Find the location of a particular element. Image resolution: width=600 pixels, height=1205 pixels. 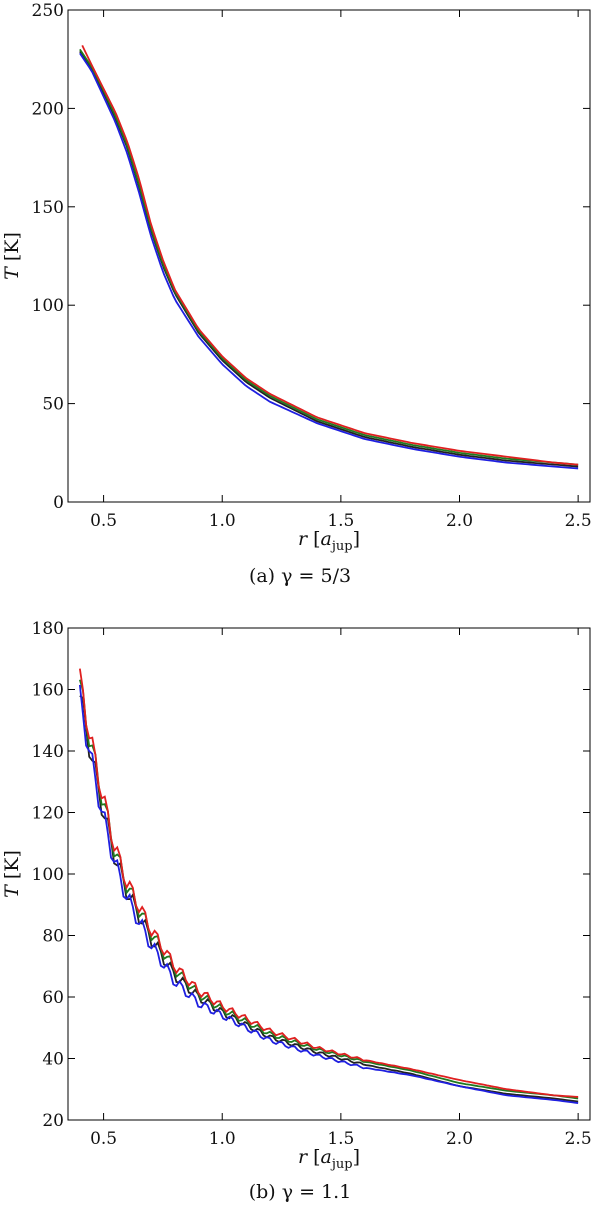

y-tick-label: 120 is located at coordinates (48, 814).